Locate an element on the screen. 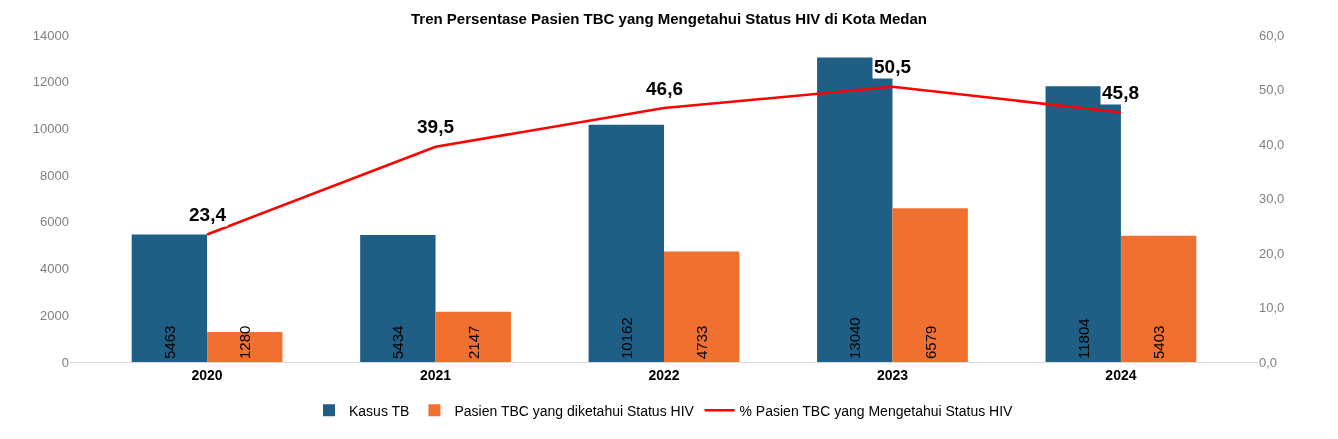  x-tick-label: 2021 is located at coordinates (435, 374).